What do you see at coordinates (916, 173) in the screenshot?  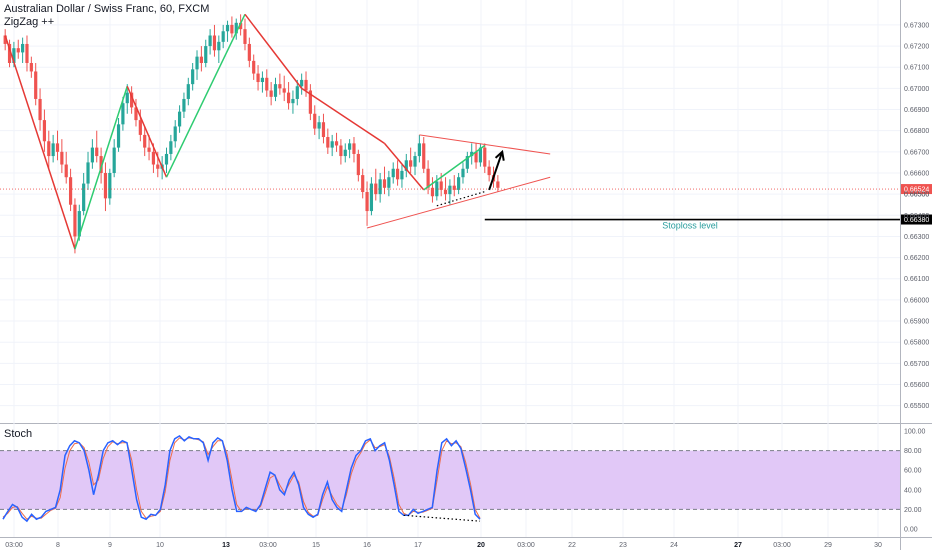 I see `price-tick-label: 0.66600` at bounding box center [916, 173].